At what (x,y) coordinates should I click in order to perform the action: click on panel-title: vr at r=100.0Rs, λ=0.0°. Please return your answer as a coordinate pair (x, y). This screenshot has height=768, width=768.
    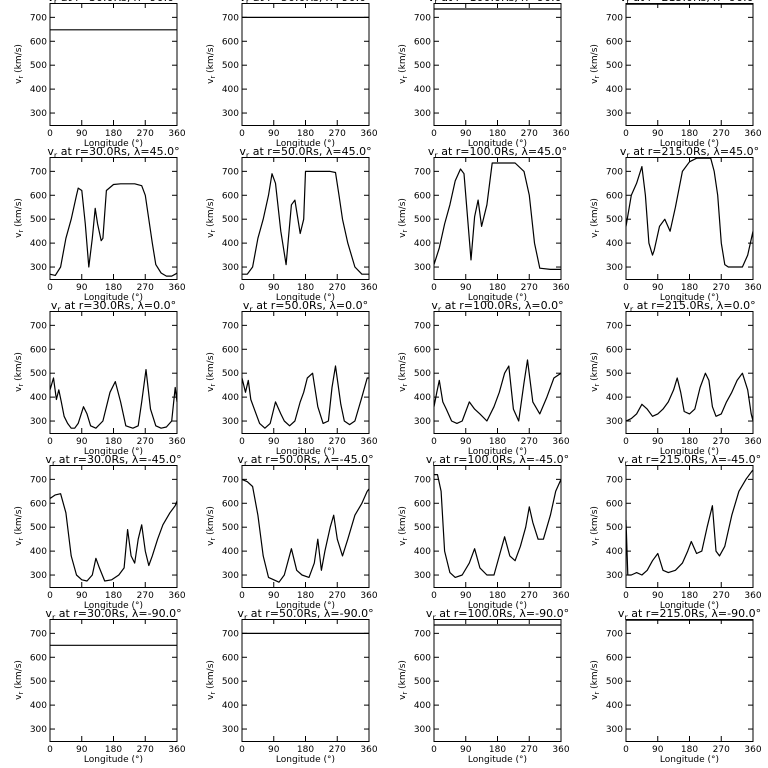
    Looking at the image, I should click on (497, 306).